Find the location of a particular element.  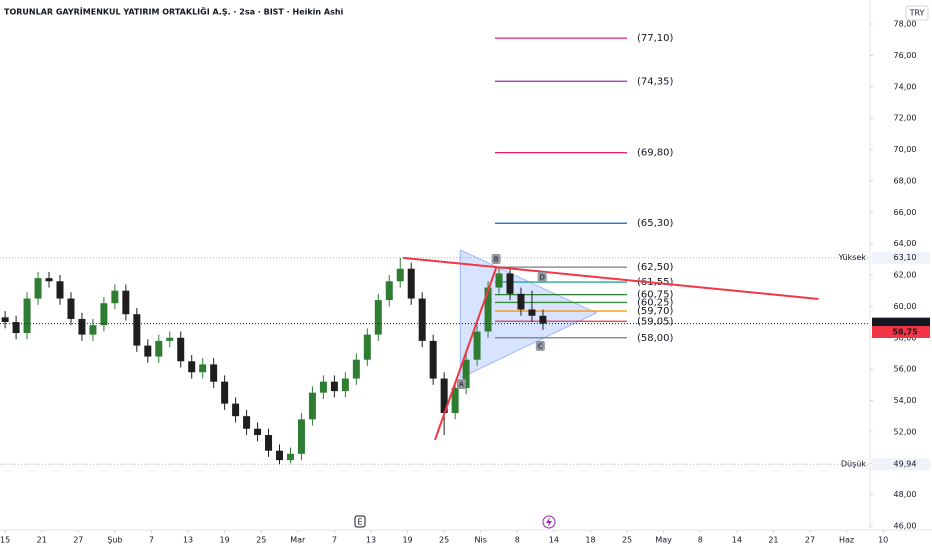

y-tick-label: 60,00 is located at coordinates (905, 306).